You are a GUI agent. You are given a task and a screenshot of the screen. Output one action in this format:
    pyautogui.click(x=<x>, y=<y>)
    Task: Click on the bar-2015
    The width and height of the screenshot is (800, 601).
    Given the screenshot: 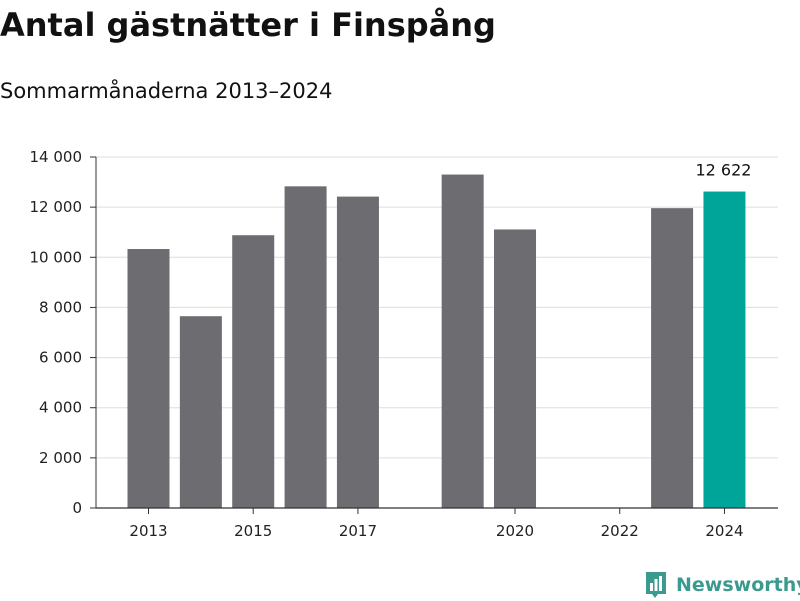 What is the action you would take?
    pyautogui.click(x=253, y=372)
    